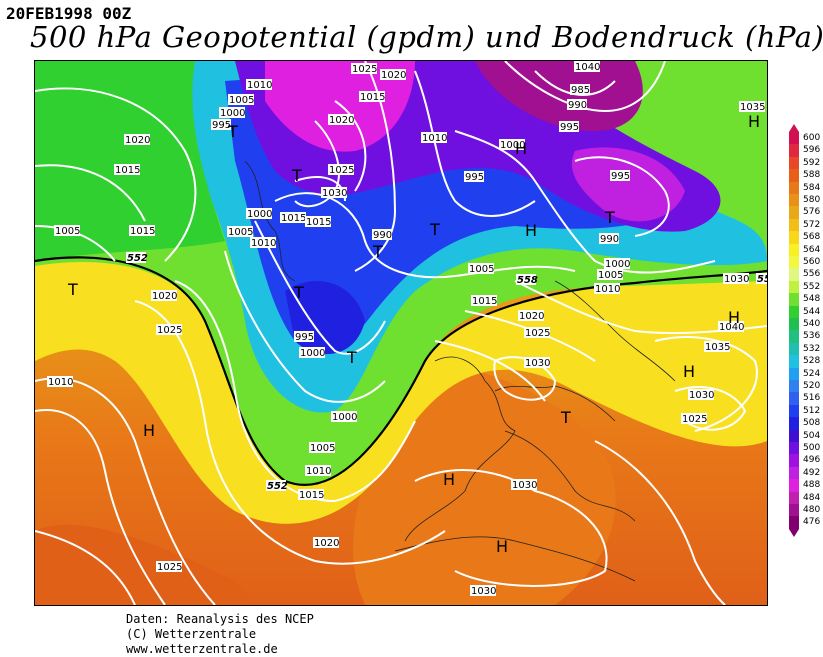  Describe the element at coordinates (587, 67) in the screenshot. I see `pressure-label: 1040` at that location.